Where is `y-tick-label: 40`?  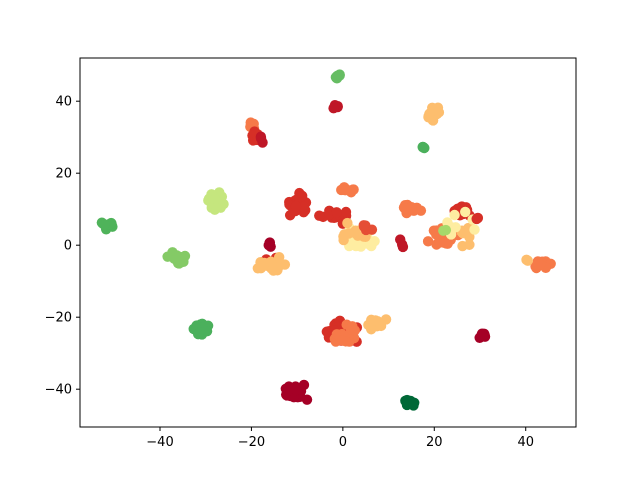 y-tick-label: 40 is located at coordinates (63, 102).